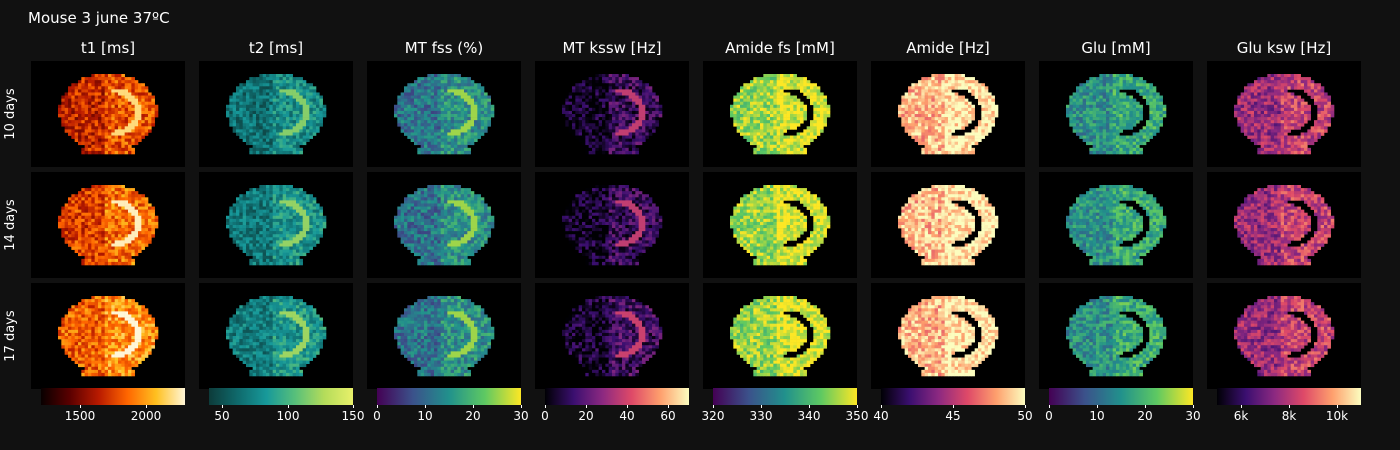  What do you see at coordinates (276, 114) in the screenshot?
I see `brain-slice-map` at bounding box center [276, 114].